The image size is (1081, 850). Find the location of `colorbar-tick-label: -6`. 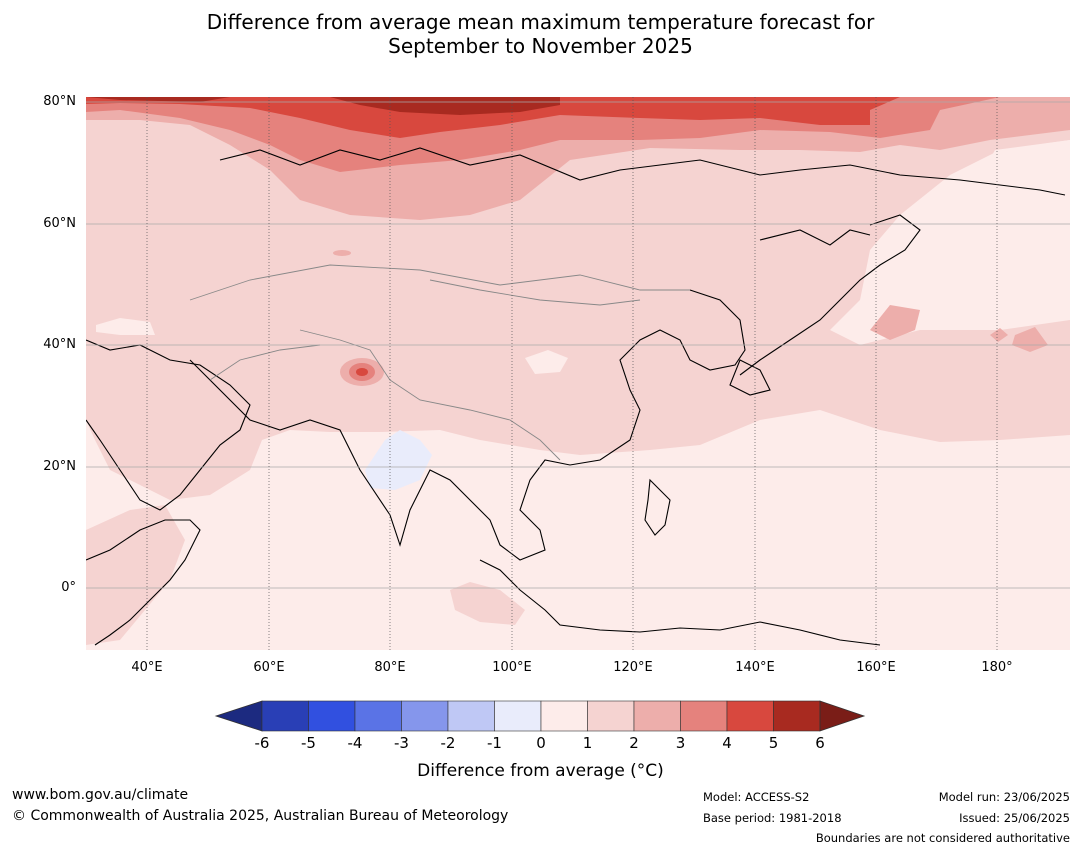

colorbar-tick-label: -6 is located at coordinates (262, 743).